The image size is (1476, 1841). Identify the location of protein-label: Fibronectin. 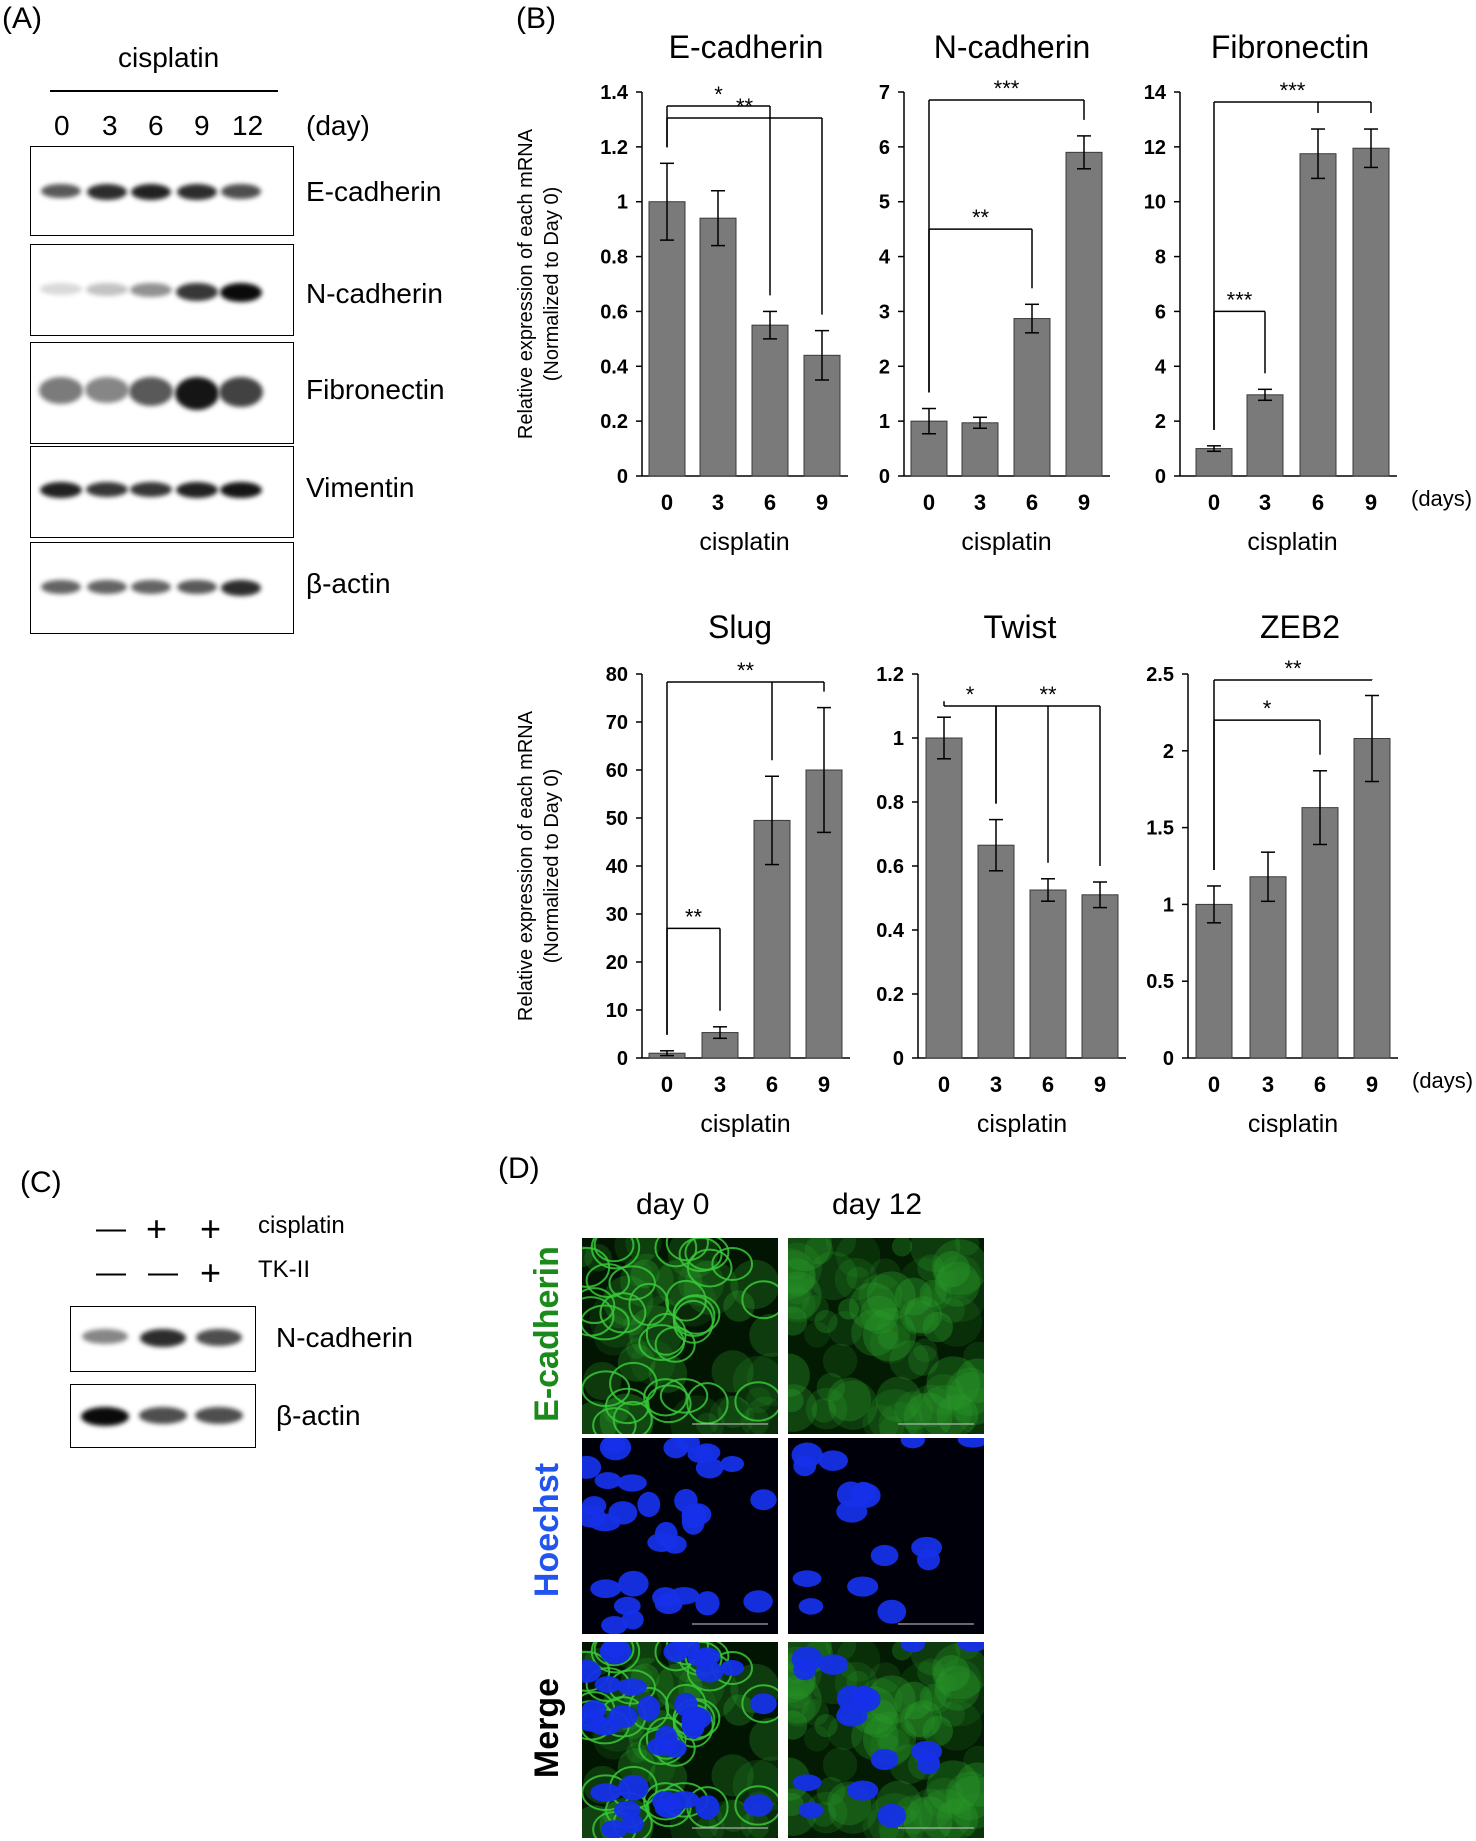
(375, 389).